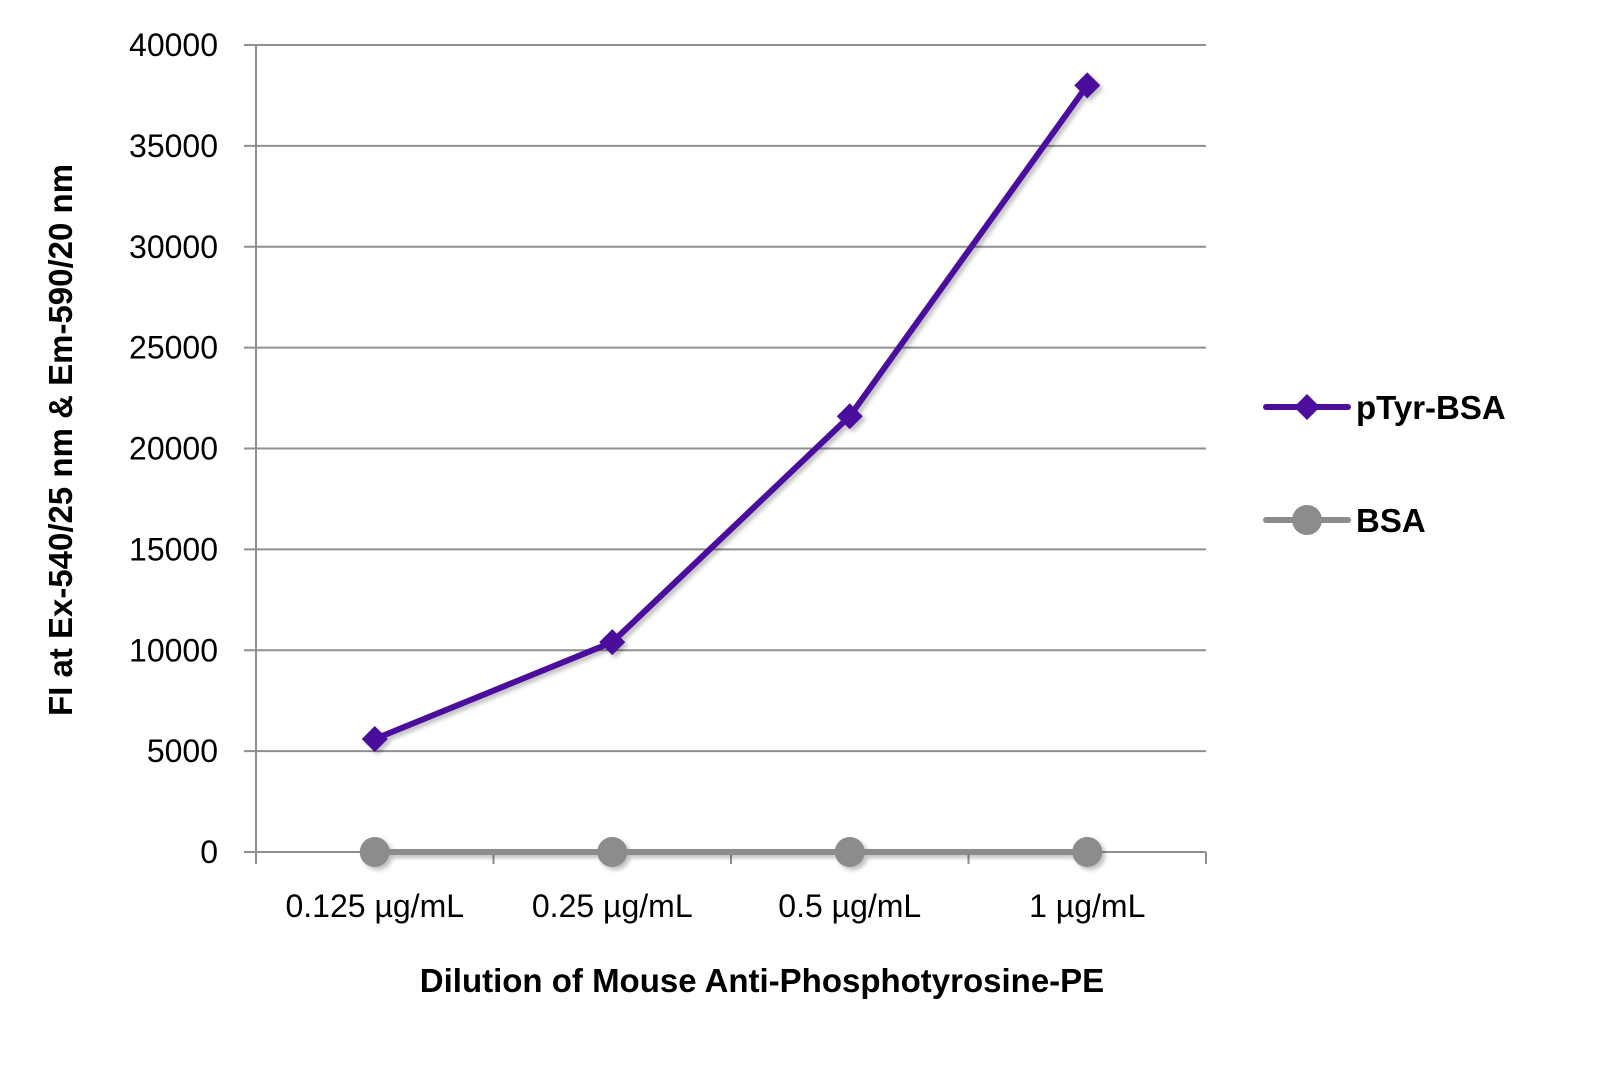  I want to click on y-tick-label: 25000, so click(173, 348).